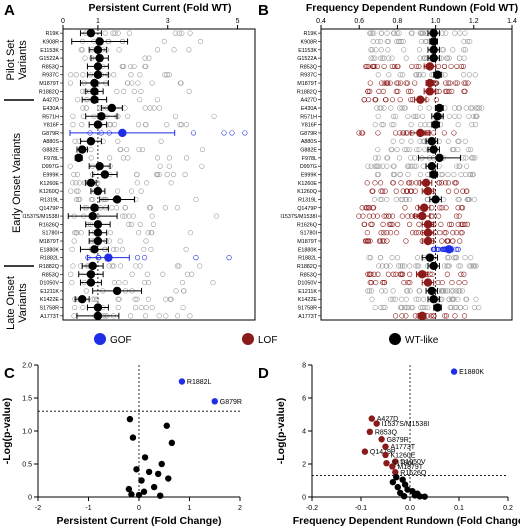  Describe the element at coordinates (51, 42) in the screenshot. I see `panel-a-category-label: K908R` at that location.